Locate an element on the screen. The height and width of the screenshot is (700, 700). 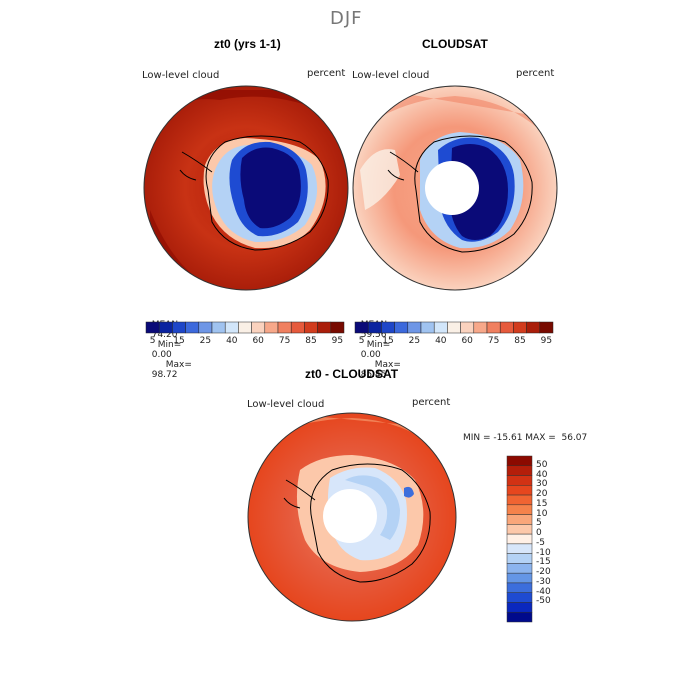
panel1-colorbar is located at coordinates (245, 327).